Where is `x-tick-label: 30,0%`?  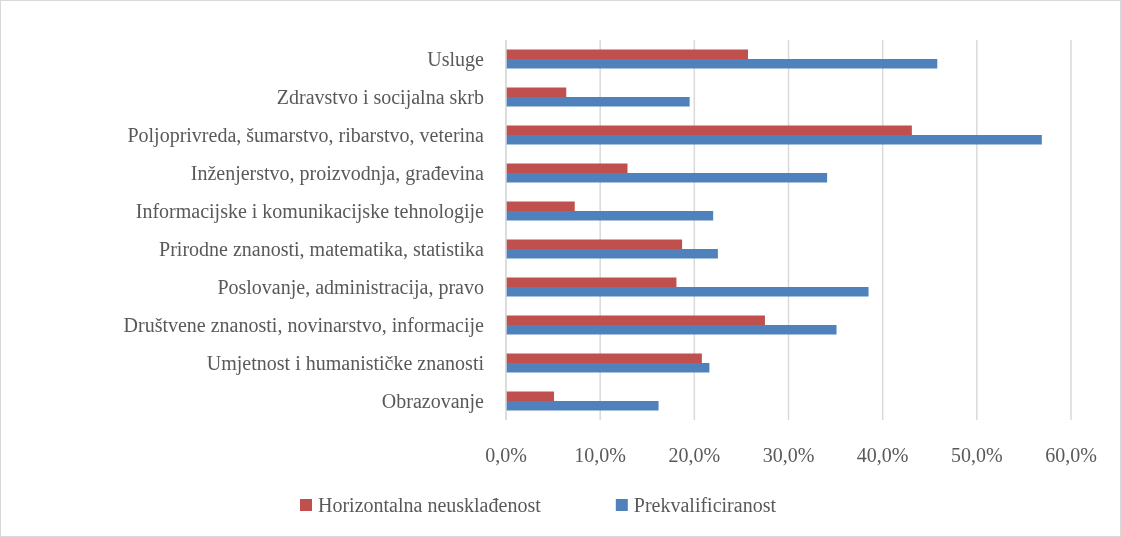
x-tick-label: 30,0% is located at coordinates (788, 455).